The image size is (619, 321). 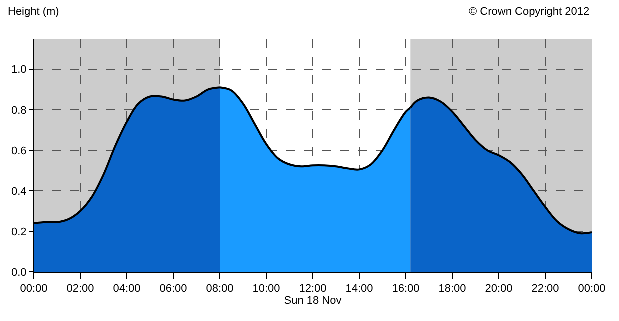 I want to click on y-tick-label: 0.2, so click(x=19, y=232).